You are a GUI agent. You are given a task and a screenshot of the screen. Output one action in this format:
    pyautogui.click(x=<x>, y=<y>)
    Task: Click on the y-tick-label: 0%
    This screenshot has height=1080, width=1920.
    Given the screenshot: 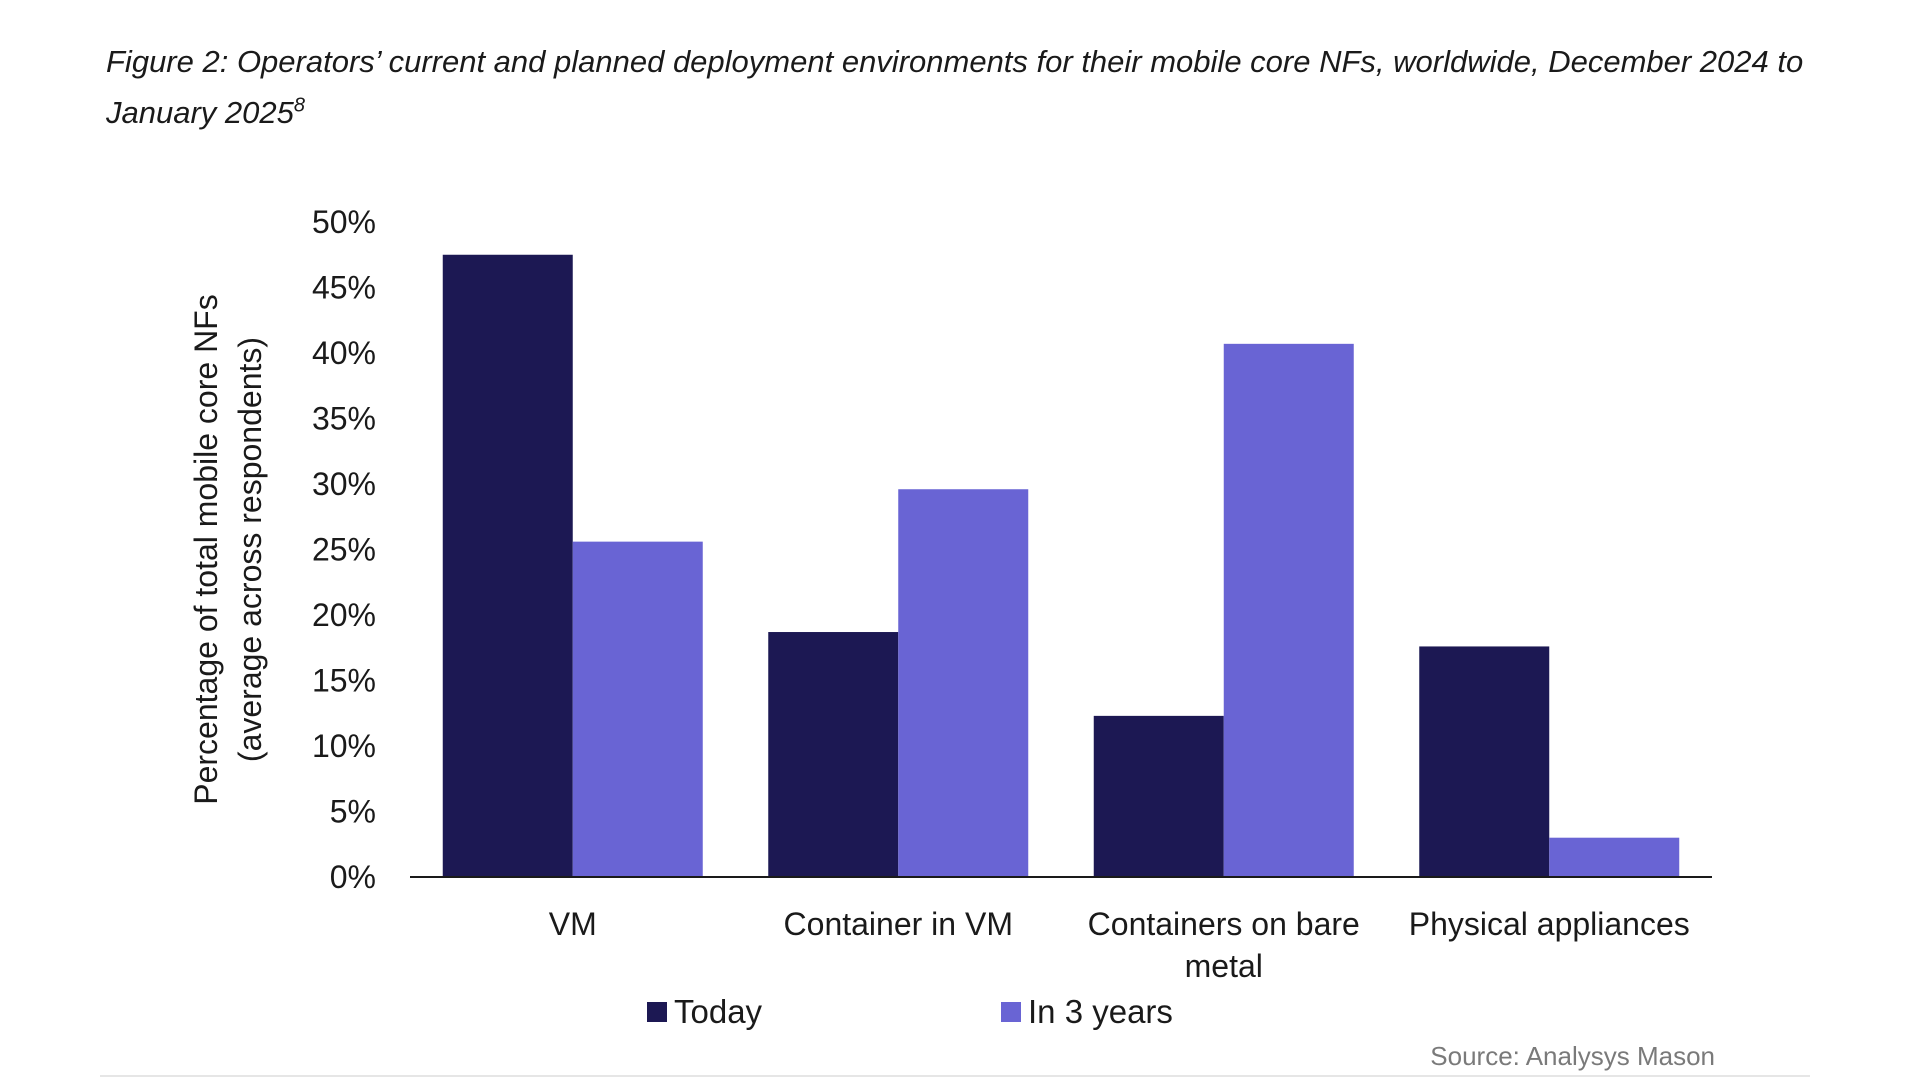 What is the action you would take?
    pyautogui.click(x=353, y=877)
    